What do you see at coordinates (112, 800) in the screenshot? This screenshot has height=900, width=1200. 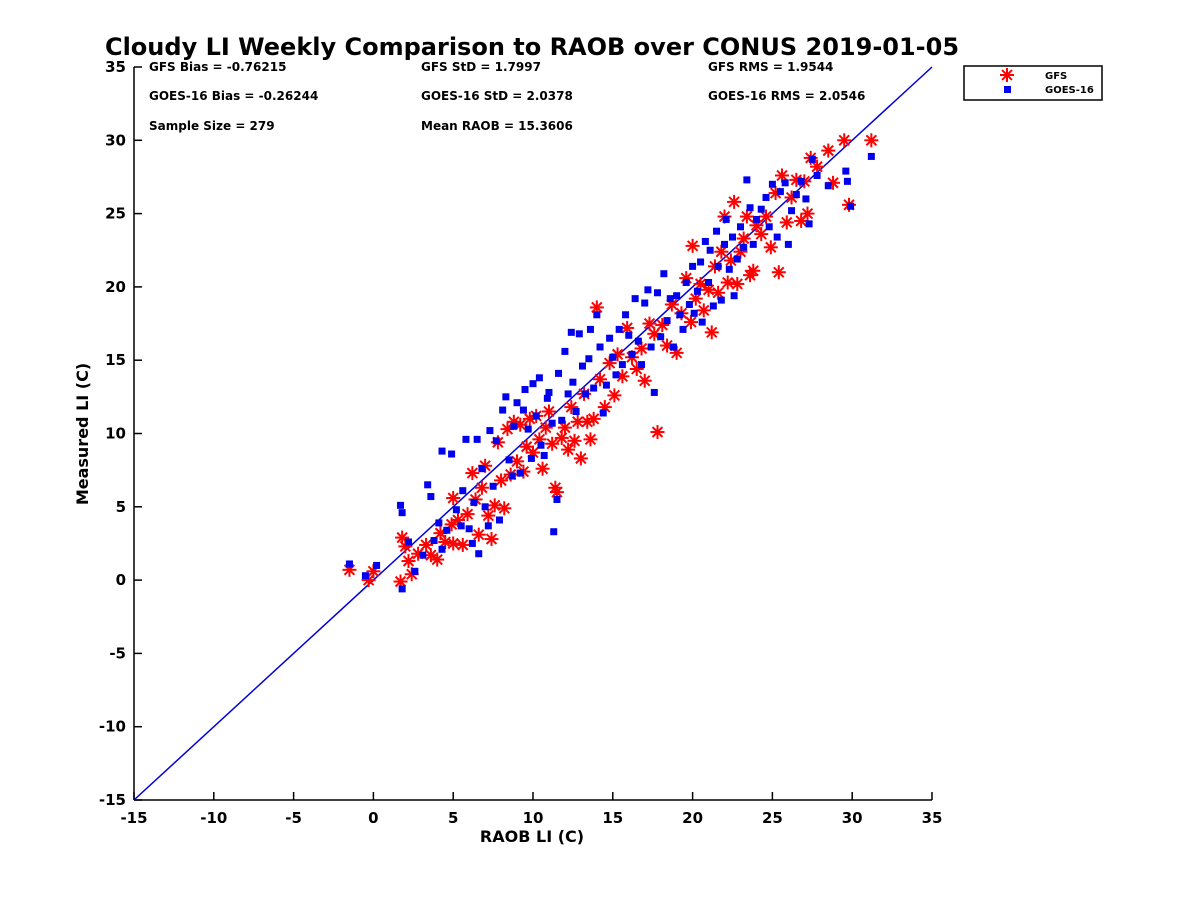 I see `y-tick-label: -15` at bounding box center [112, 800].